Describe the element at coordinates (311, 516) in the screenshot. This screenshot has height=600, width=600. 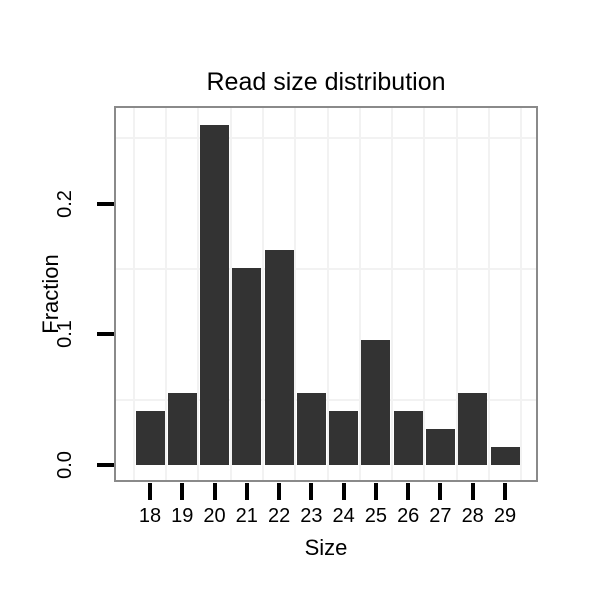
I see `x-tick-label-23: 23` at that location.